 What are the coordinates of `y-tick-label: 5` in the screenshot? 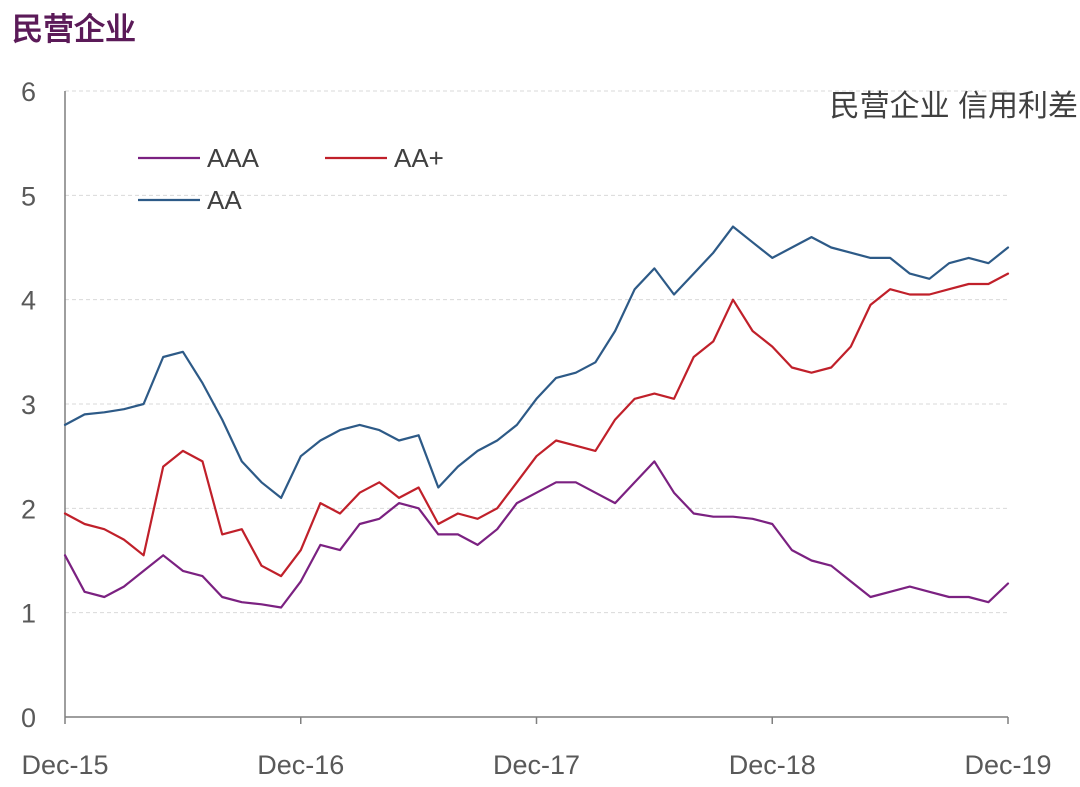 It's located at (28, 196).